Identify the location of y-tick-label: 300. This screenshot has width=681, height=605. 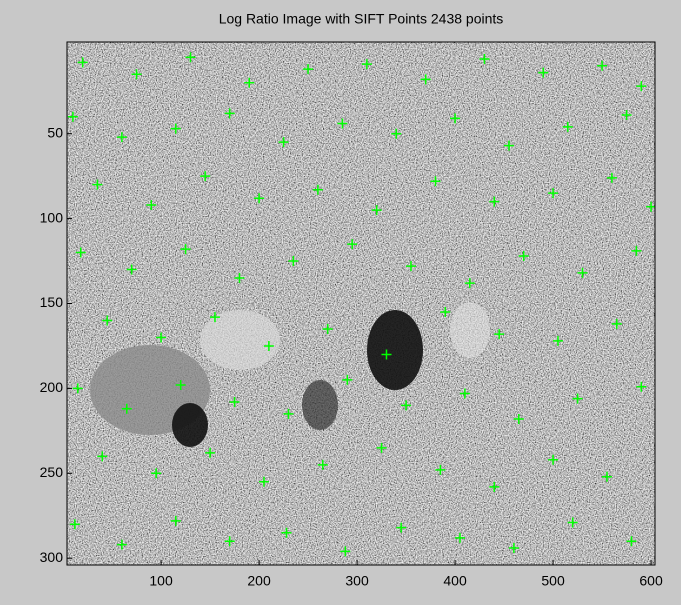
(52, 557).